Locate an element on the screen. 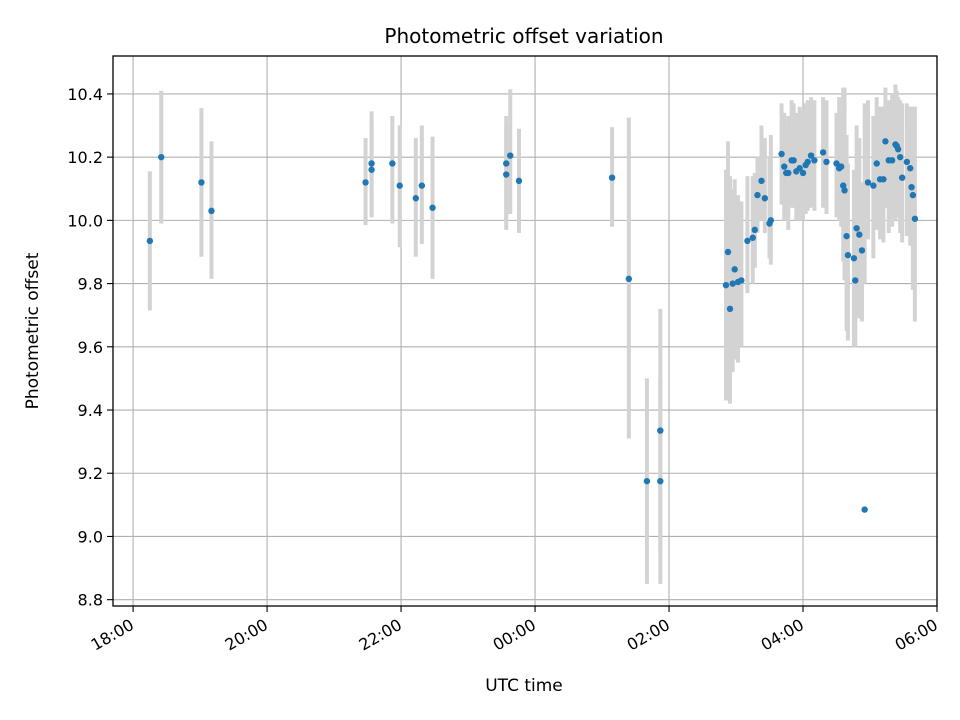  y-tick-label: 10.2 is located at coordinates (85, 157).